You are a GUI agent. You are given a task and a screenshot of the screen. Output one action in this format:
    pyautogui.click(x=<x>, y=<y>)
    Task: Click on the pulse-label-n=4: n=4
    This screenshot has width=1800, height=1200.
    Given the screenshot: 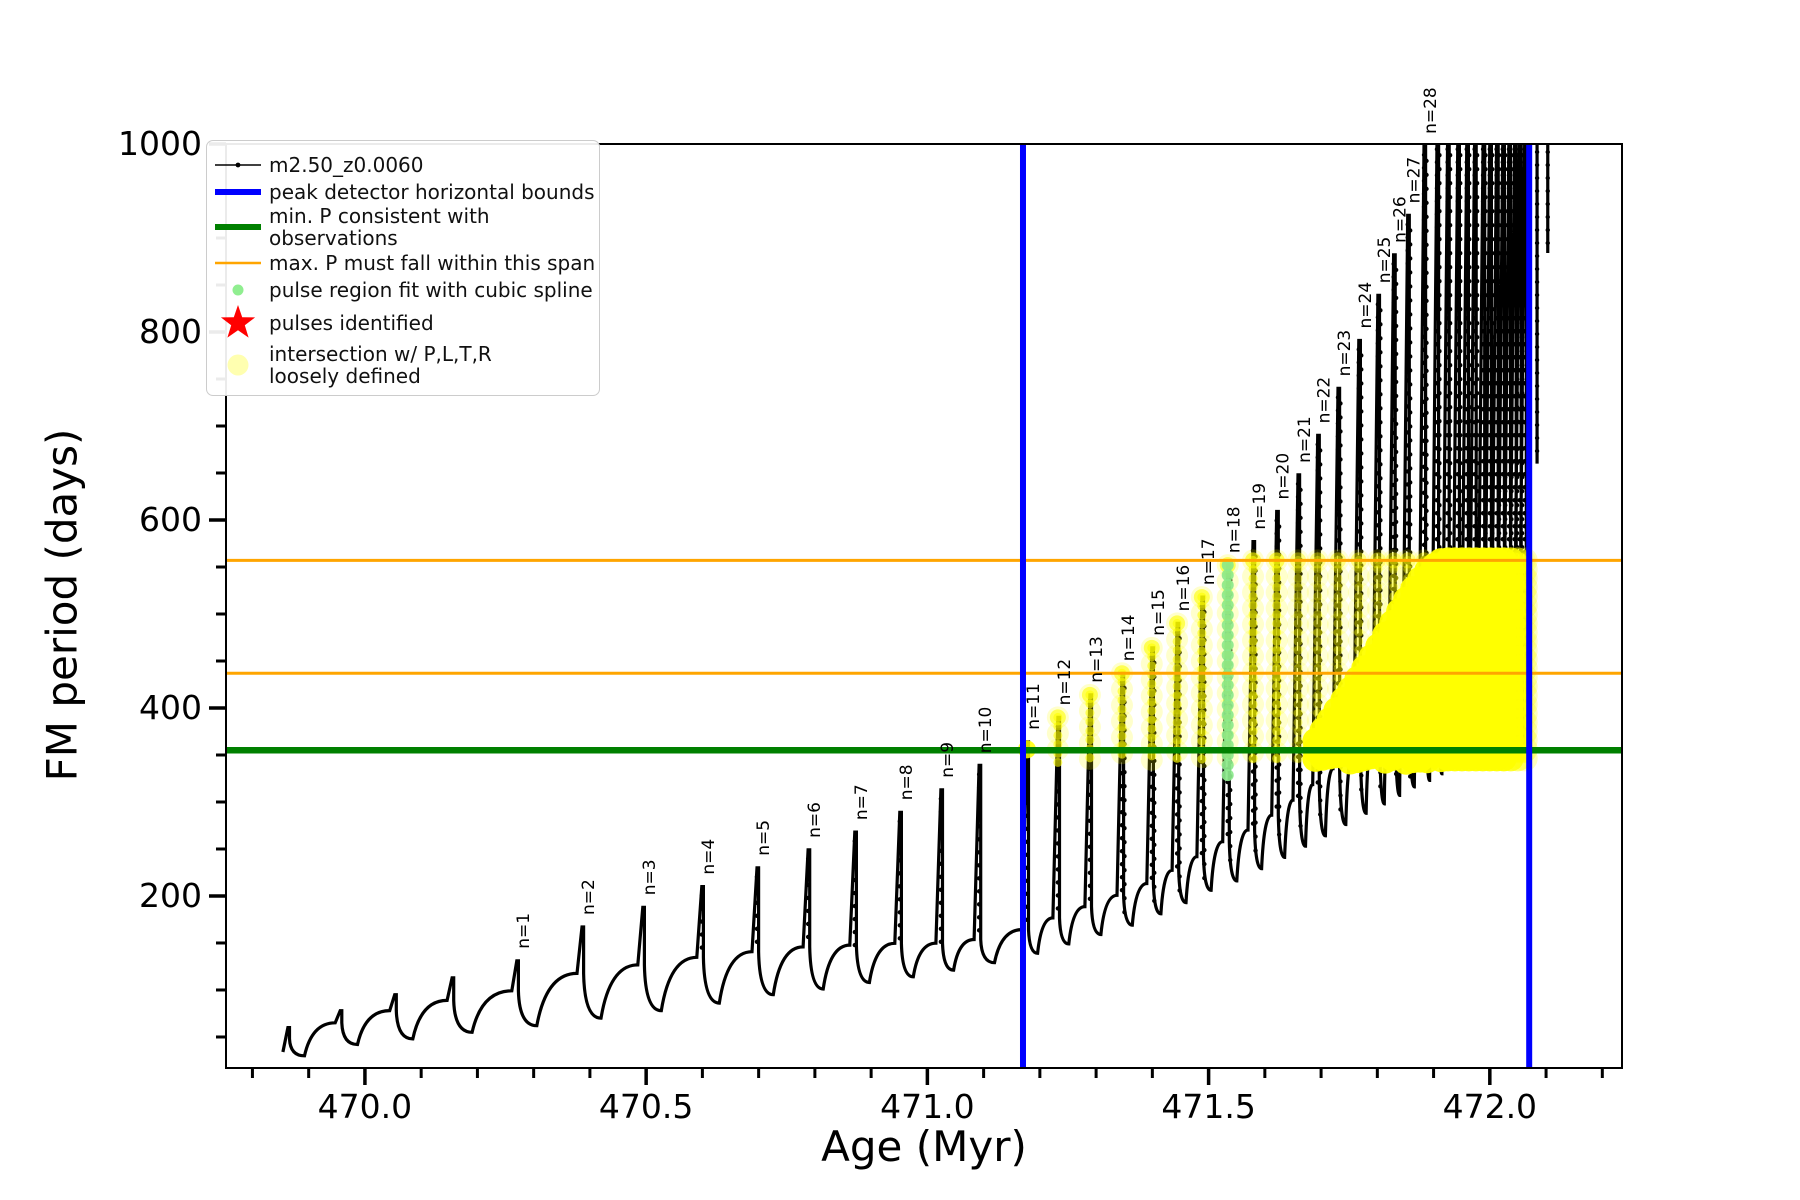 What is the action you would take?
    pyautogui.click(x=709, y=857)
    